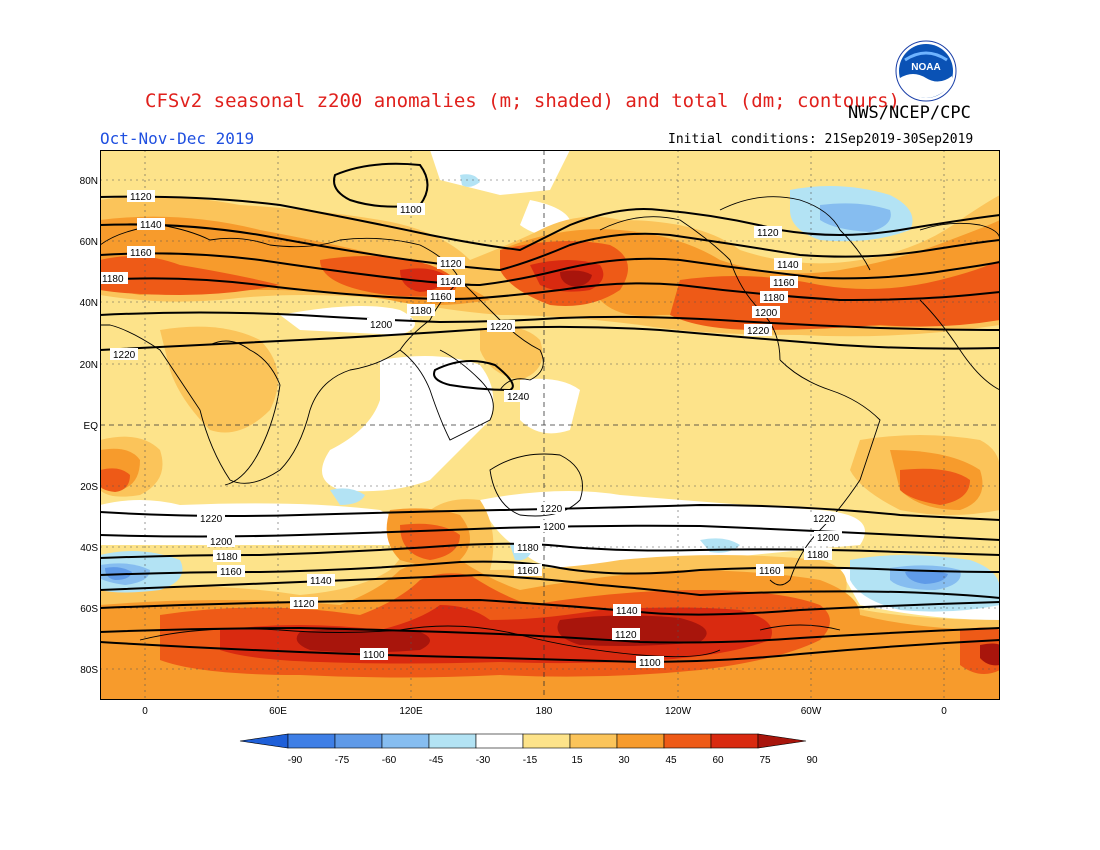 The width and height of the screenshot is (1100, 850). I want to click on colorbar-swatches, so click(523, 741).